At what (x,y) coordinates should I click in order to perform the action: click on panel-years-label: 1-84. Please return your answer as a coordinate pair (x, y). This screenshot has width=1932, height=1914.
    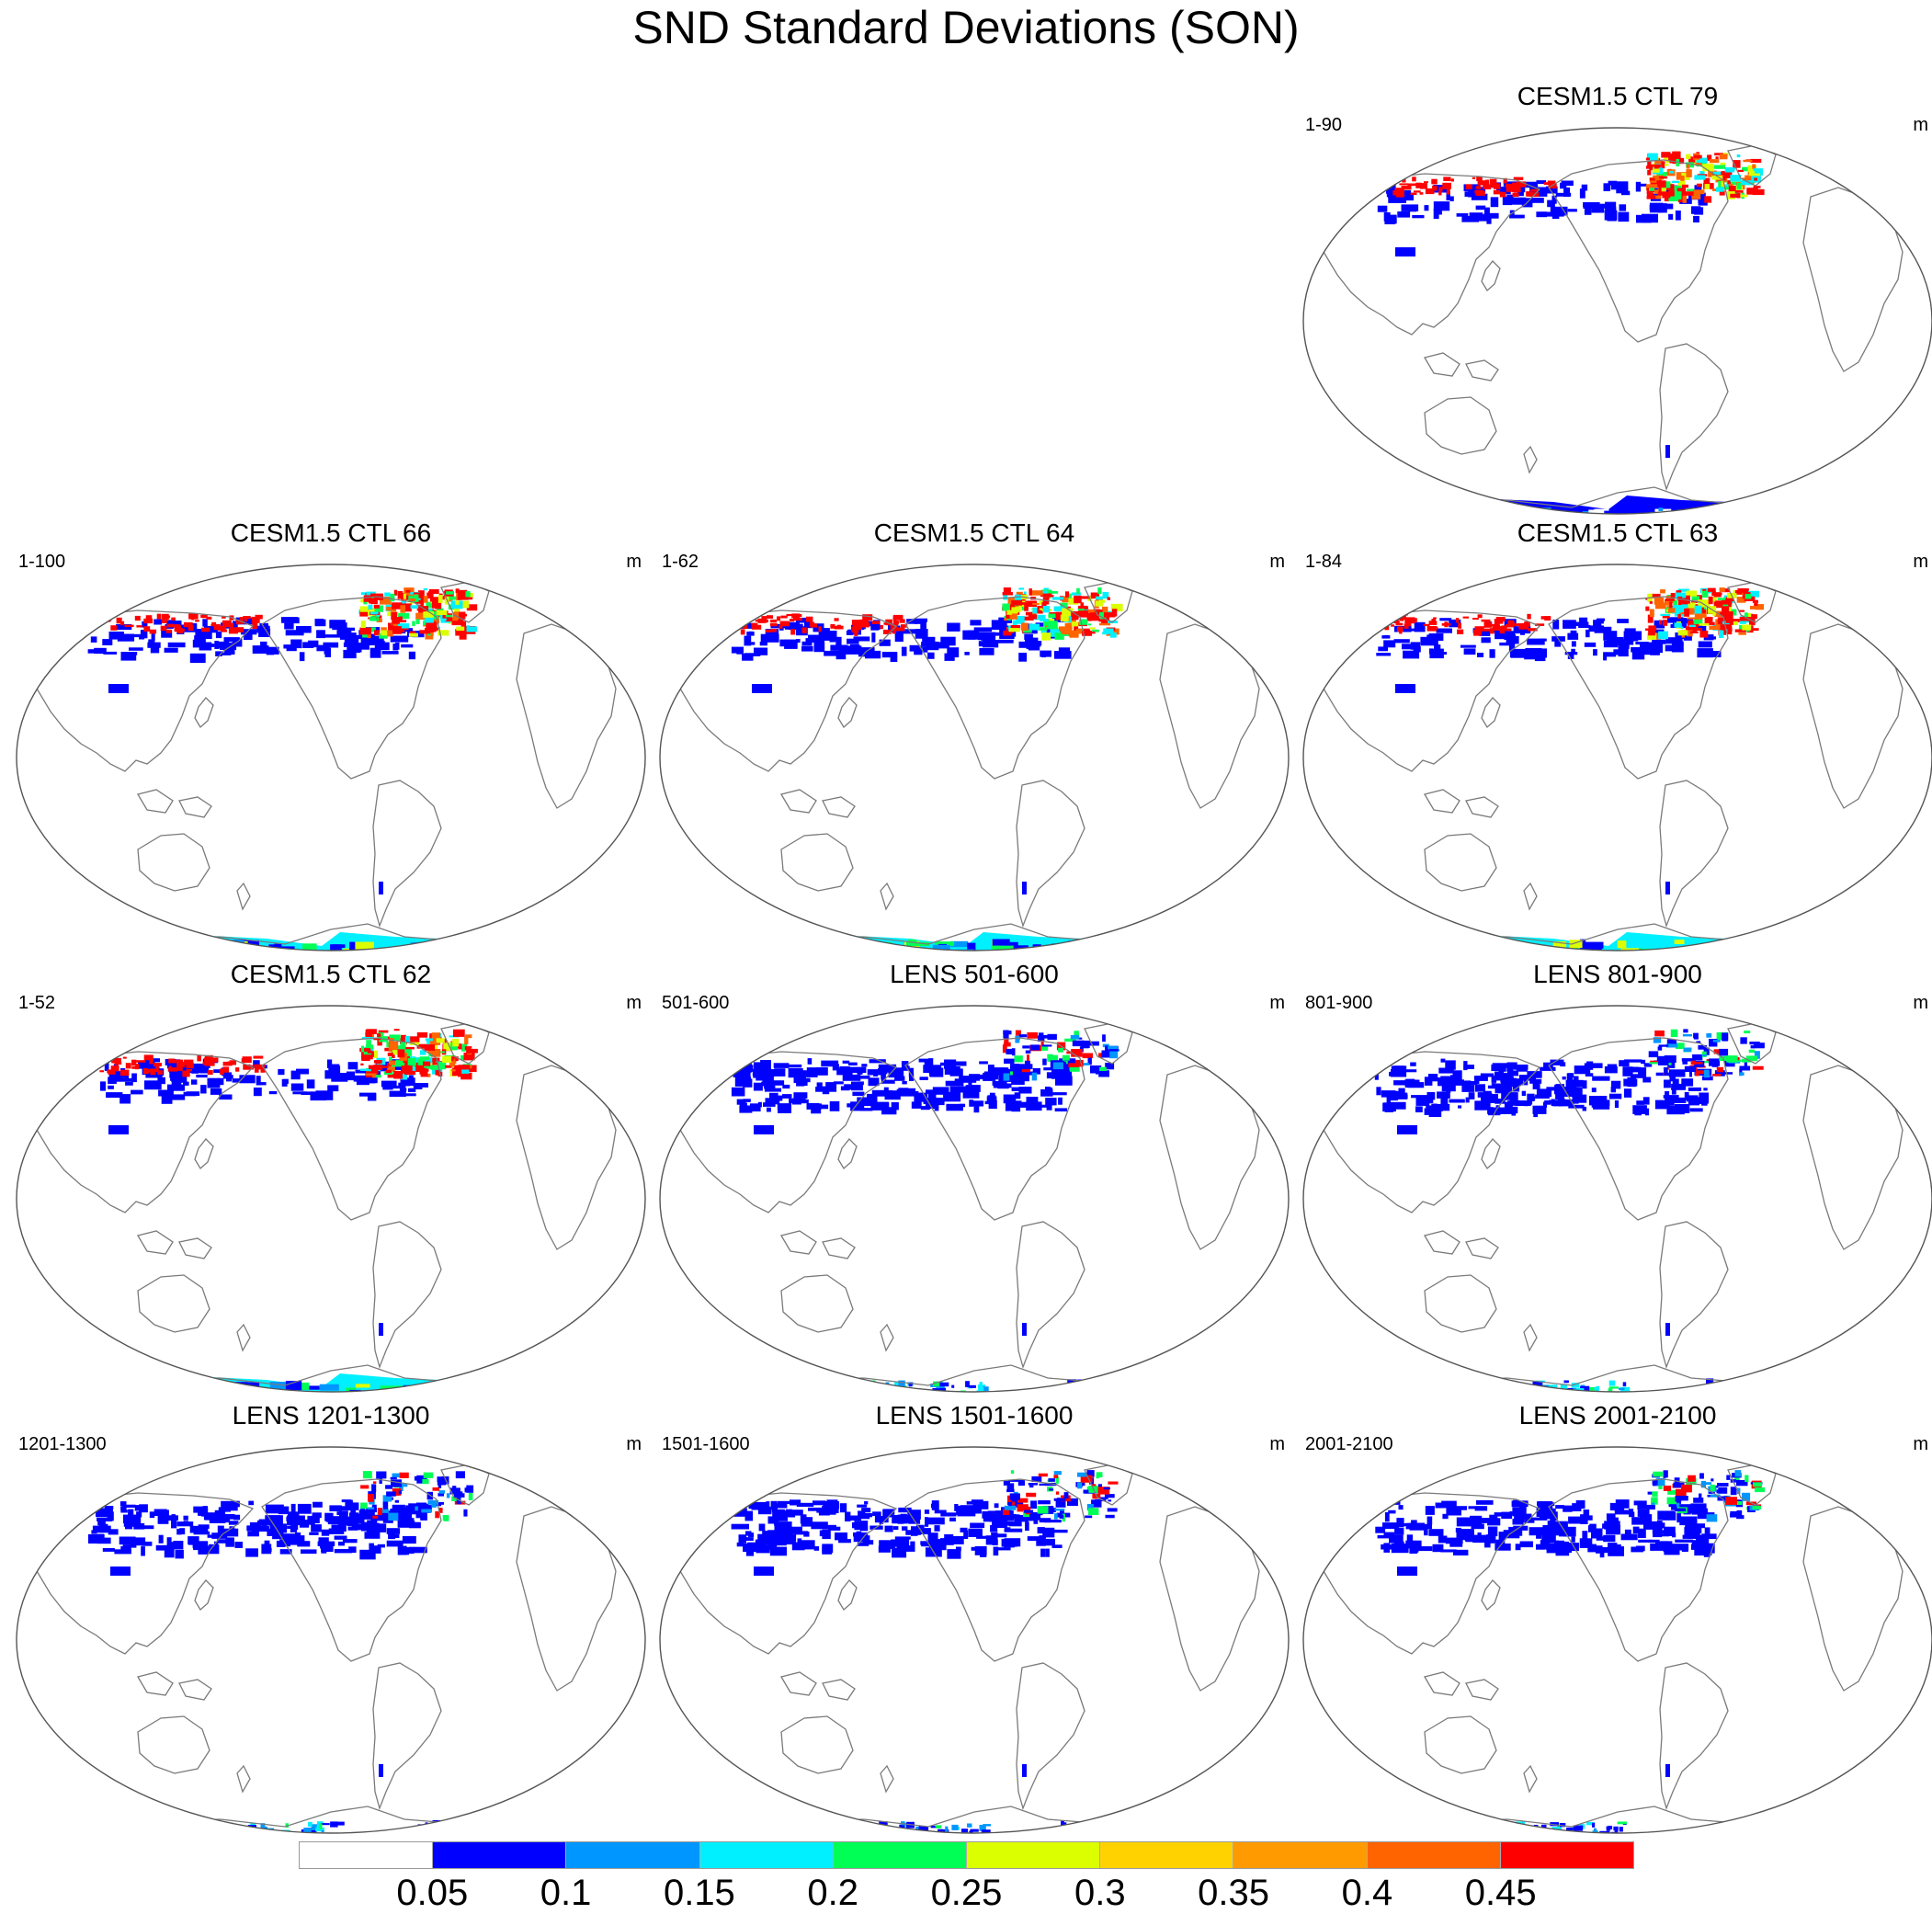
    Looking at the image, I should click on (1324, 562).